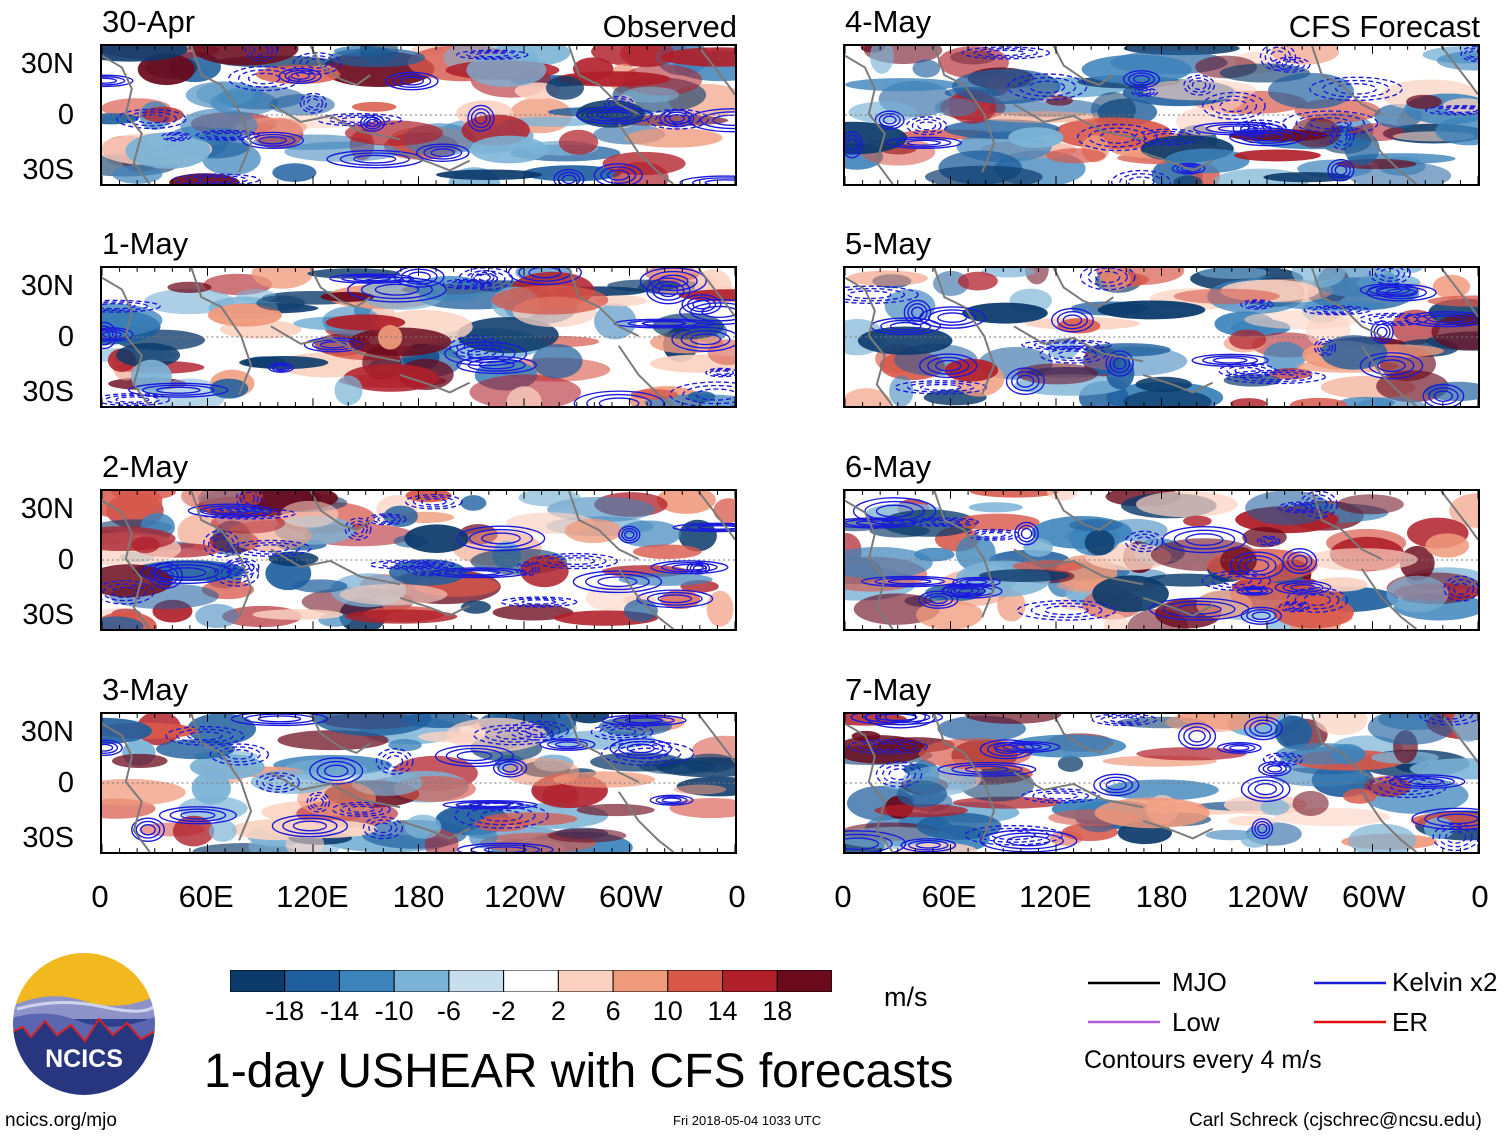 This screenshot has width=1510, height=1137. I want to click on panel-tag-label: Observed, so click(669, 26).